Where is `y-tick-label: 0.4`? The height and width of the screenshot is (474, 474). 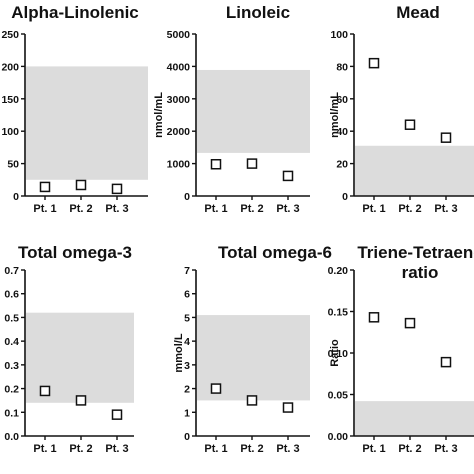 y-tick-label: 0.4 is located at coordinates (11, 342).